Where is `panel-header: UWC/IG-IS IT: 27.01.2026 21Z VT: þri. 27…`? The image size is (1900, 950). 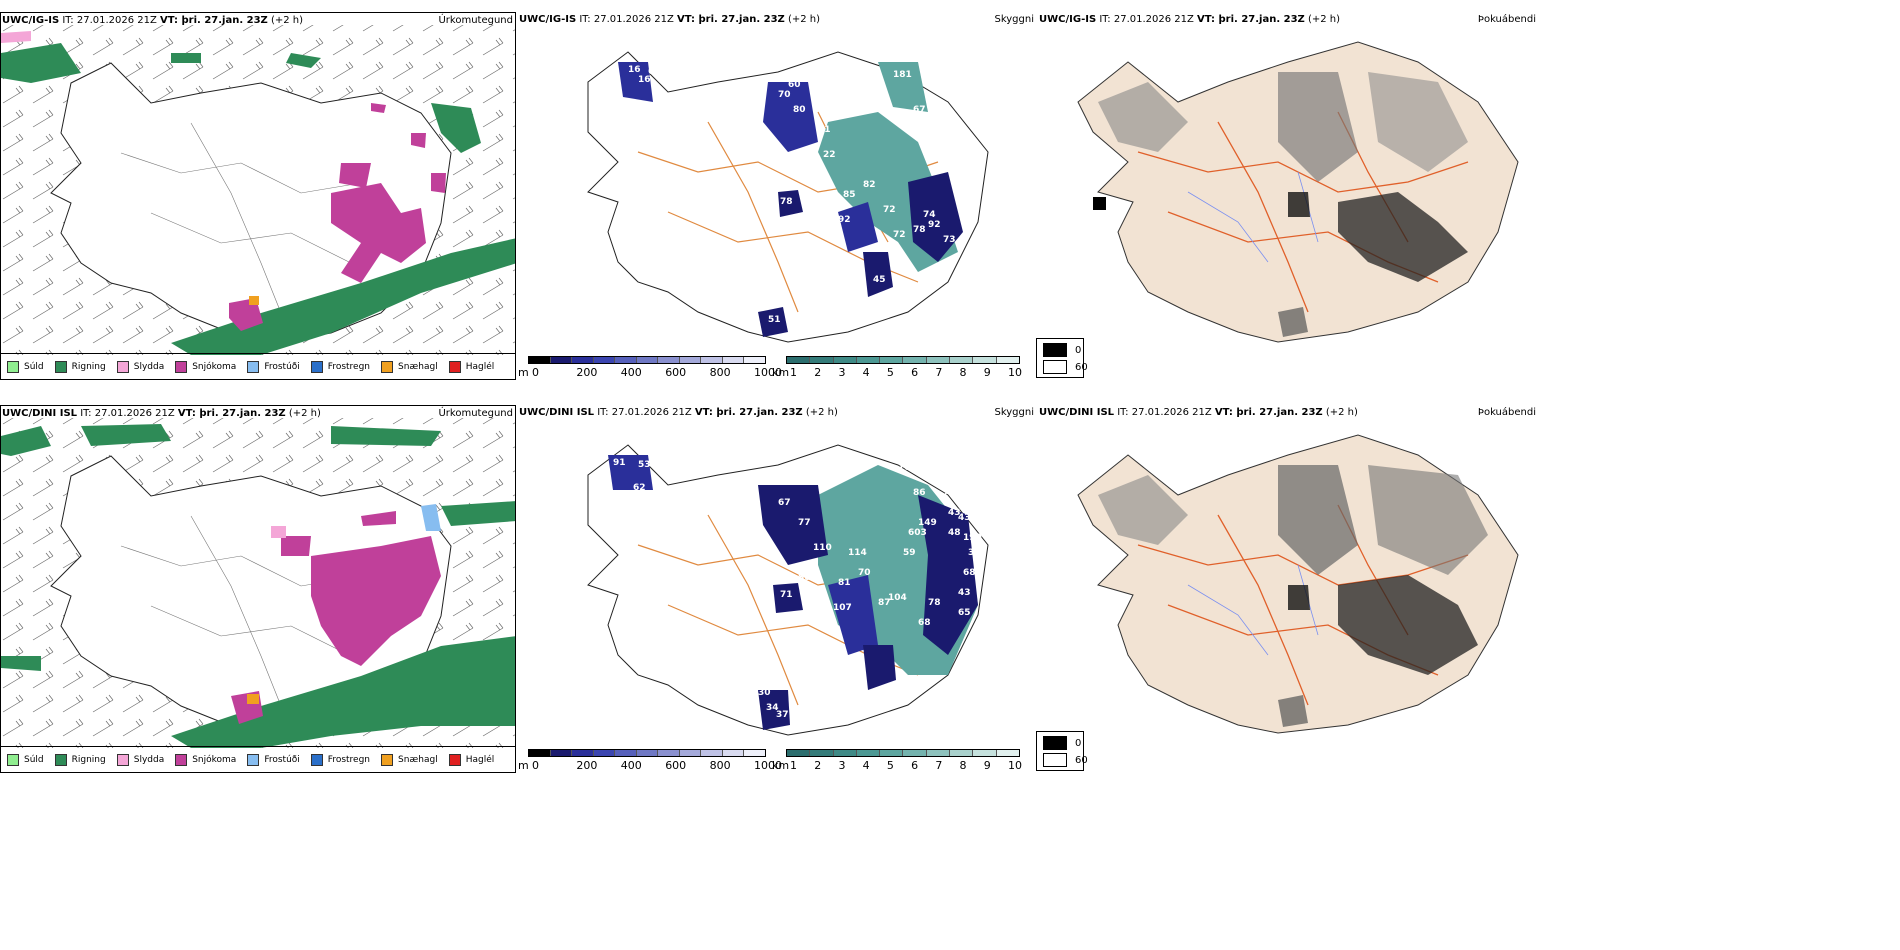 panel-header: UWC/IG-IS IT: 27.01.2026 21Z VT: þri. 27… is located at coordinates (670, 19).